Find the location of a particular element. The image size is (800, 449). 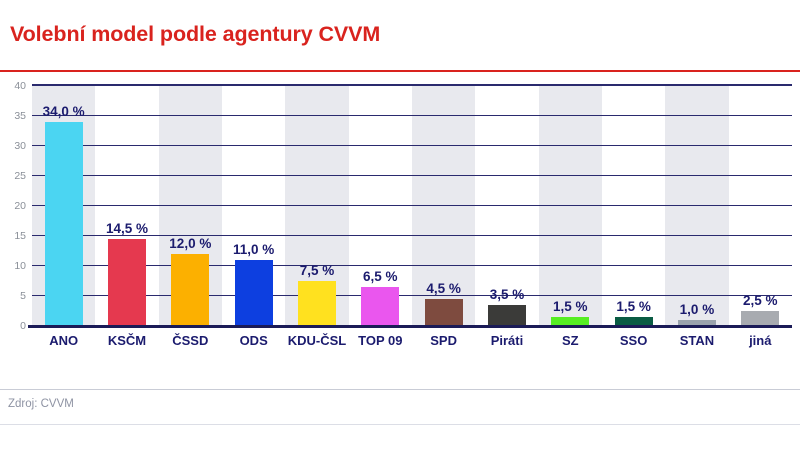

bar-value-label: 3,5 % is located at coordinates (507, 294).